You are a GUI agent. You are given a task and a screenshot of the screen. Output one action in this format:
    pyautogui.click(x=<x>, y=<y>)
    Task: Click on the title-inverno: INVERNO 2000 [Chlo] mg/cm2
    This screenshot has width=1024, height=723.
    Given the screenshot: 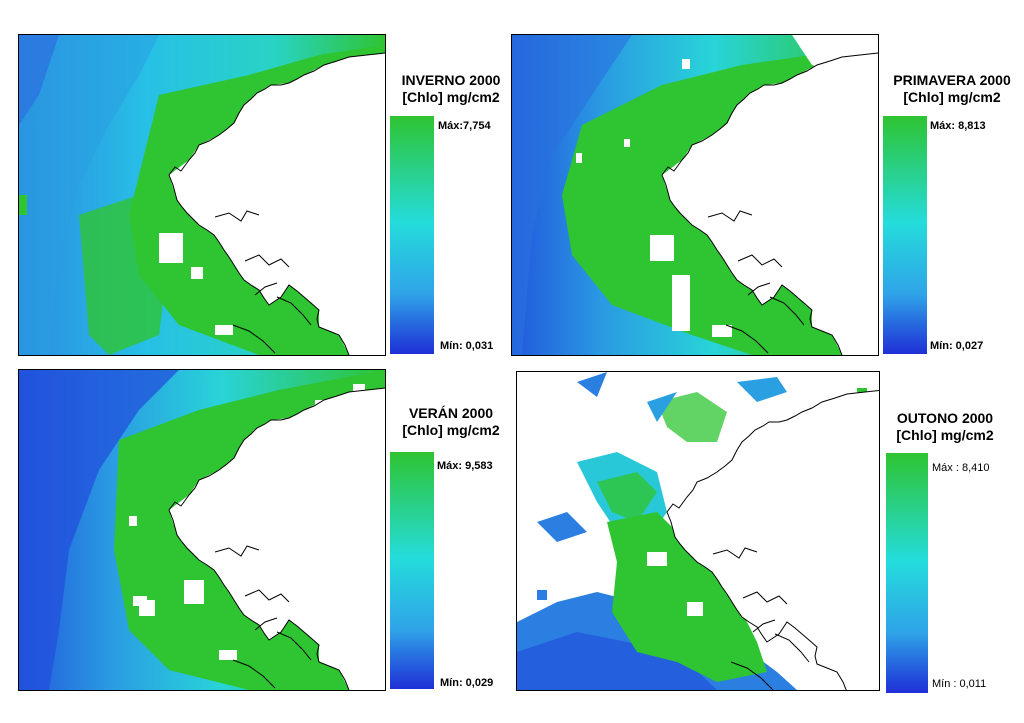 What is the action you would take?
    pyautogui.click(x=451, y=89)
    